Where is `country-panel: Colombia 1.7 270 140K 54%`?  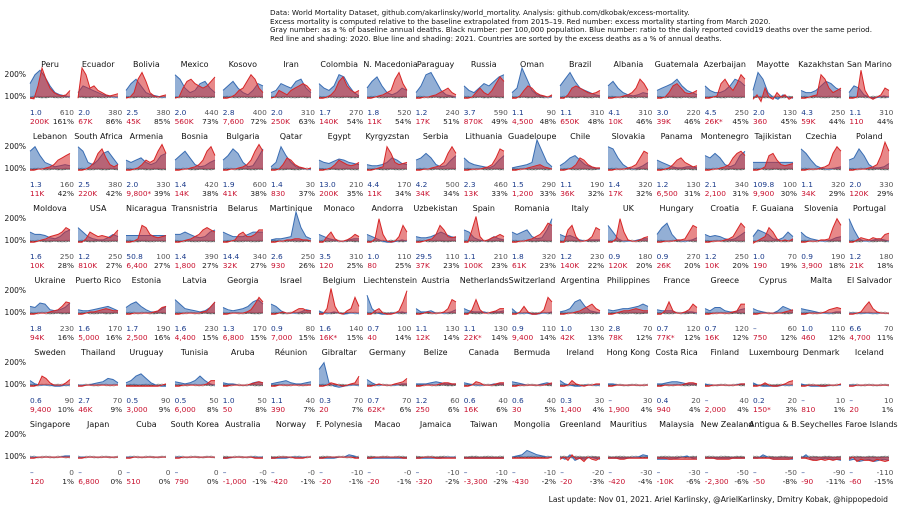 country-panel: Colombia 1.7 270 140K 54% is located at coordinates (340, 95).